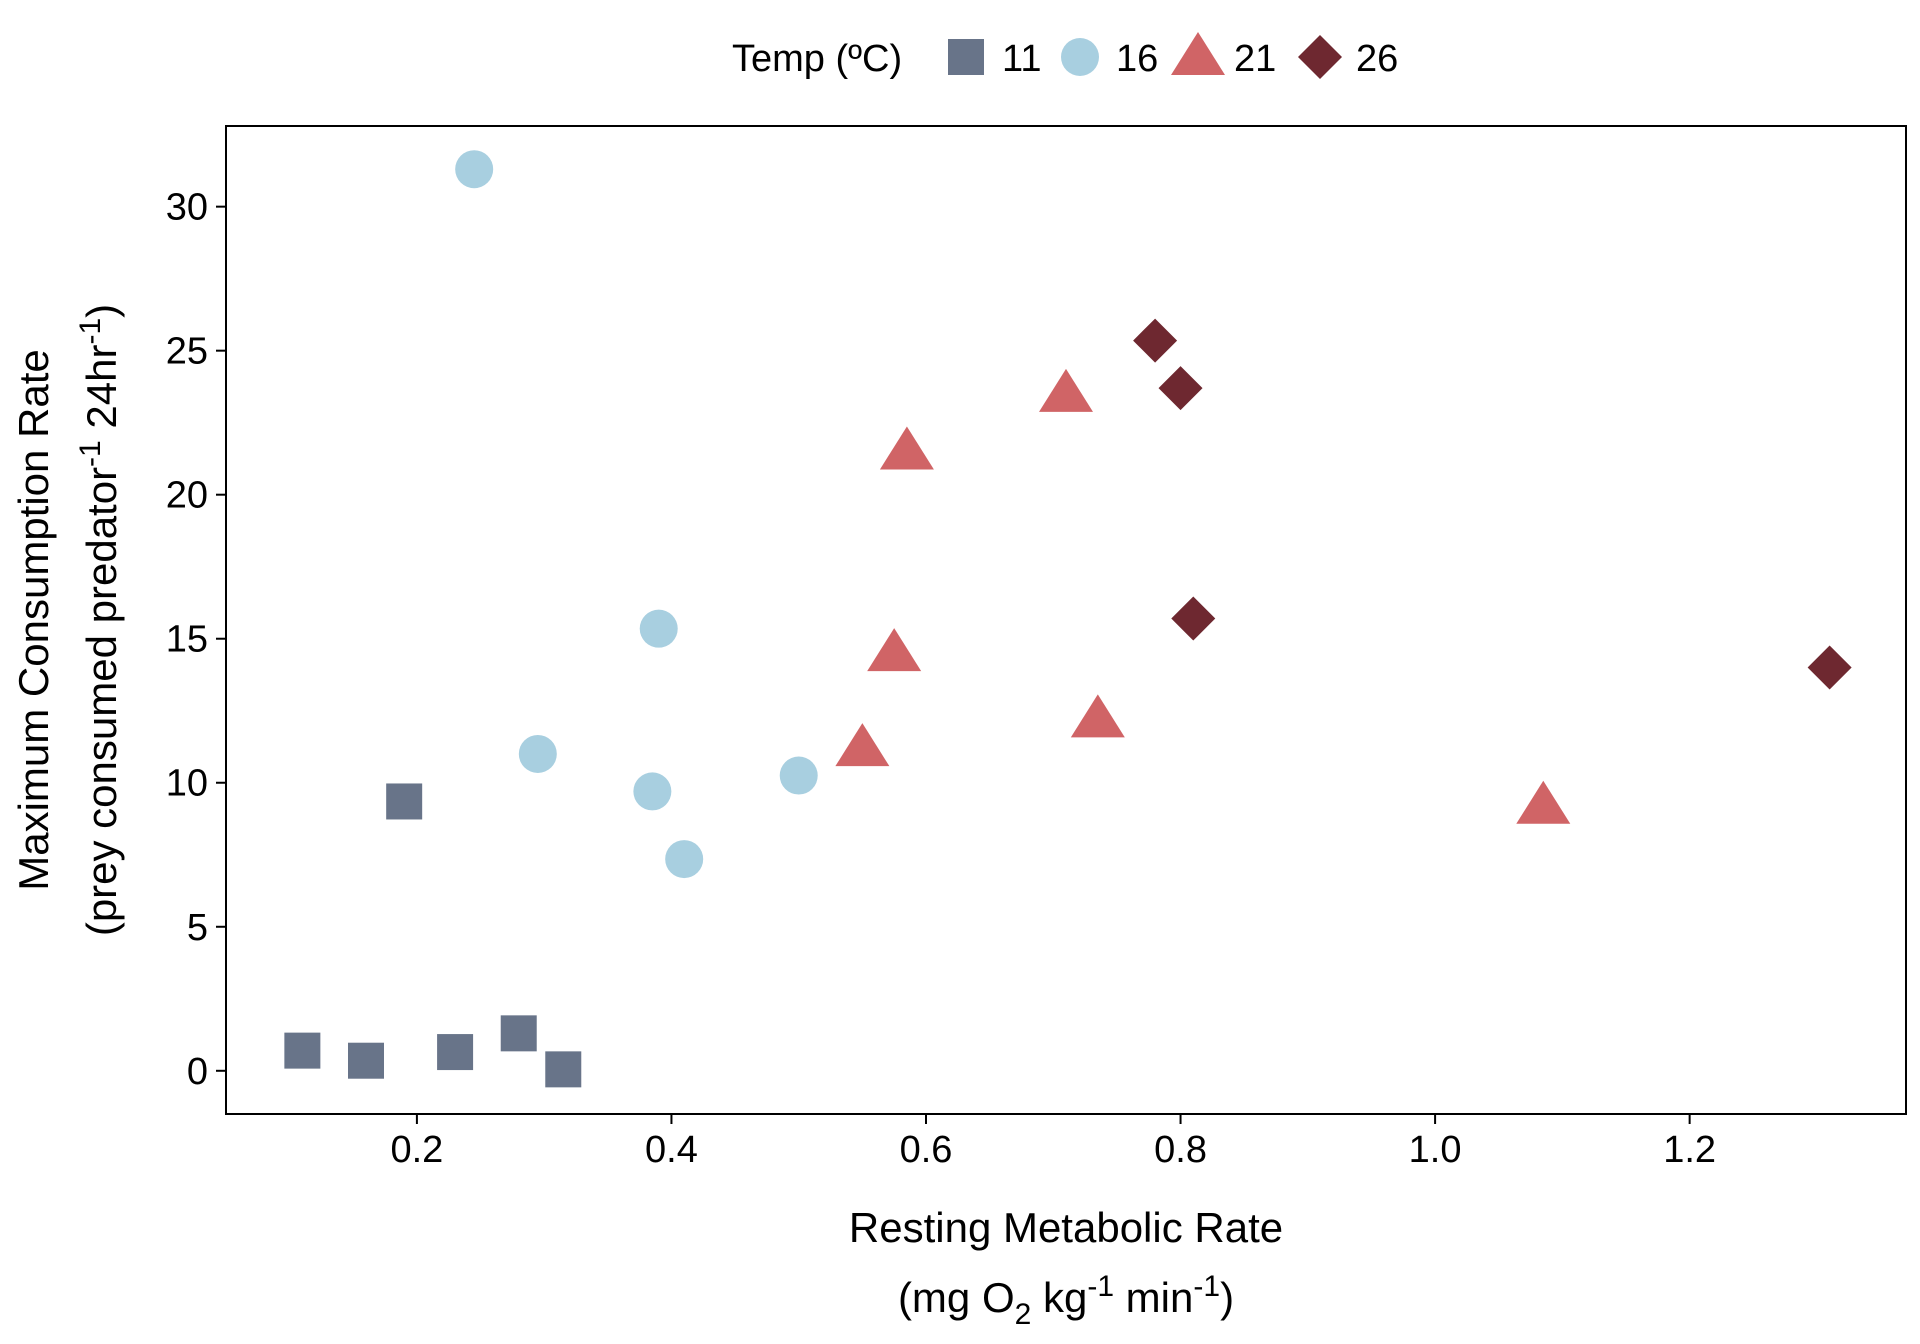 The width and height of the screenshot is (1920, 1344). Describe the element at coordinates (1435, 1150) in the screenshot. I see `x-tick-label: 1.0` at that location.